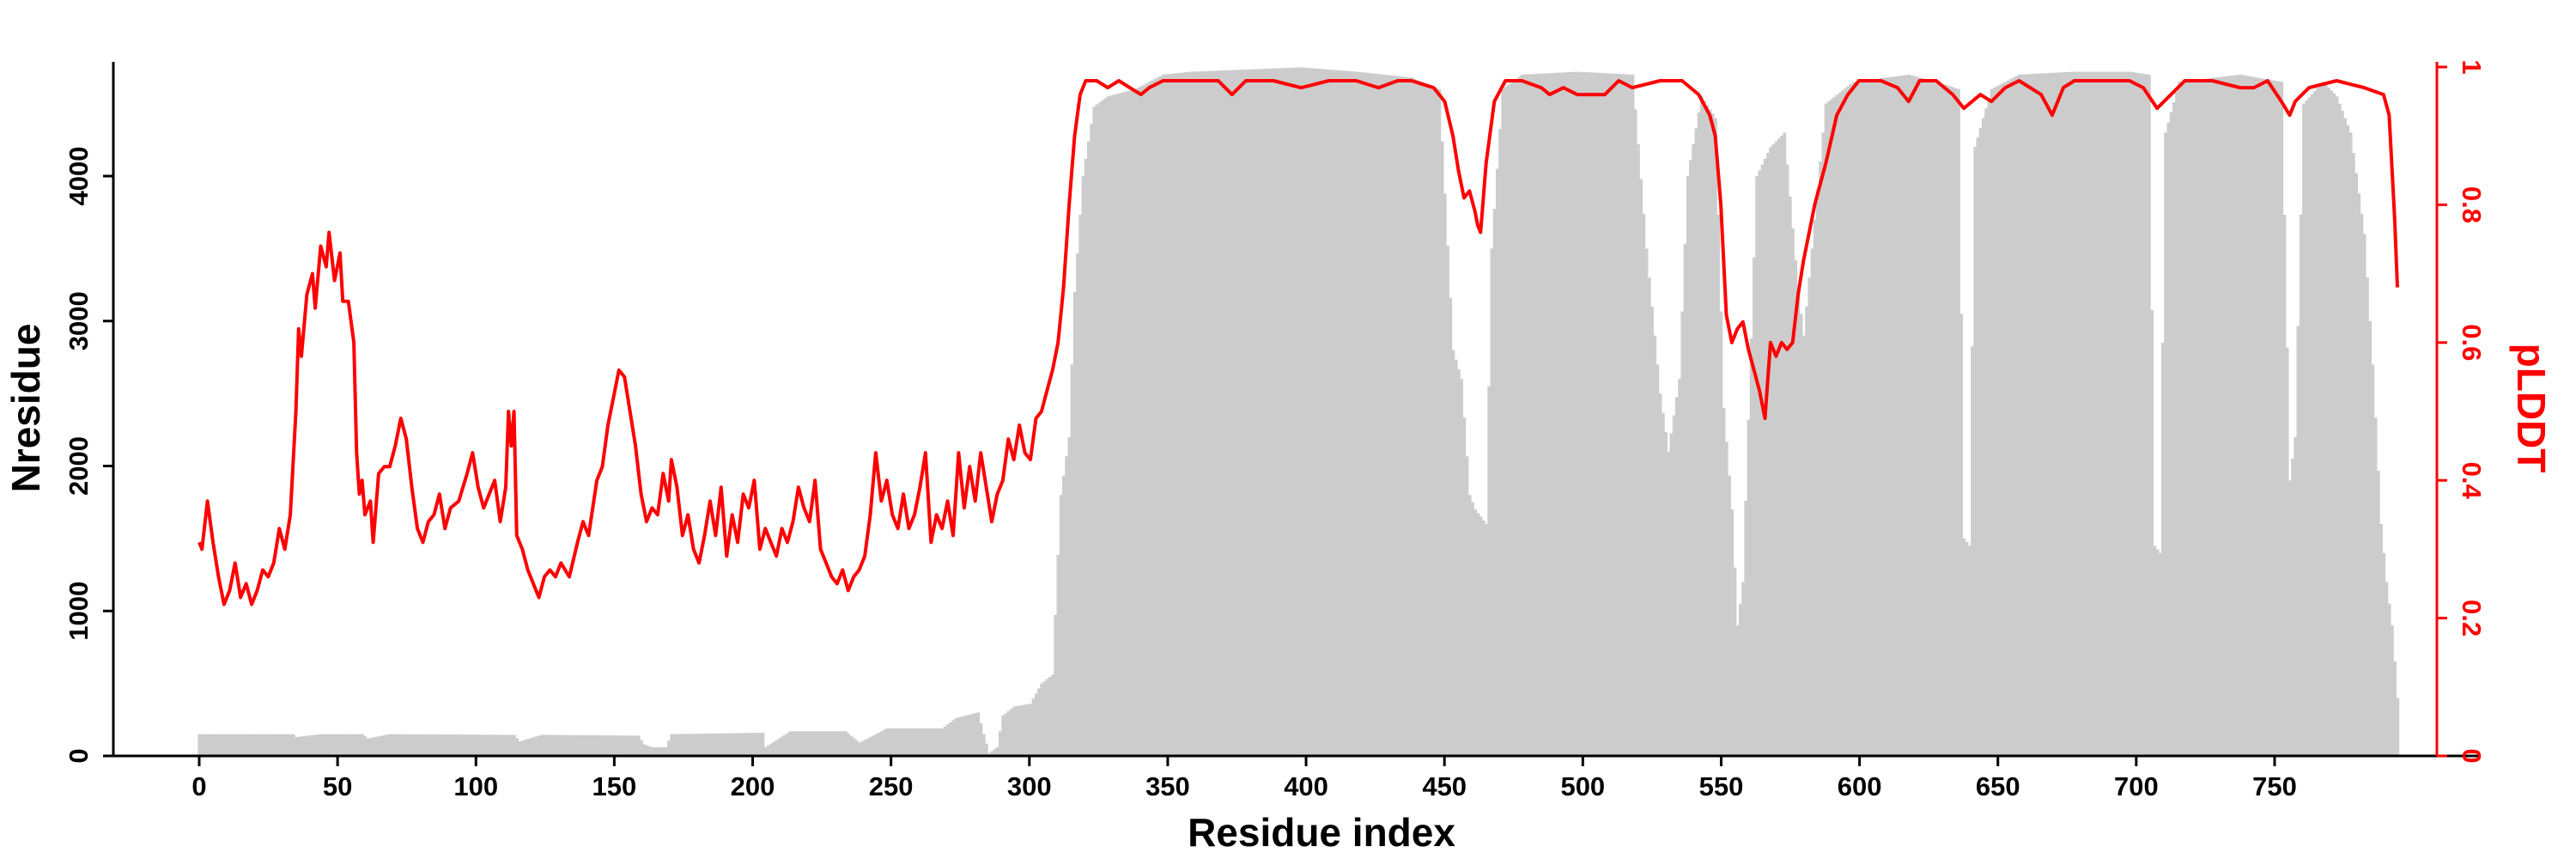 This screenshot has height=859, width=2576. Describe the element at coordinates (1583, 786) in the screenshot. I see `x-tick-label: 500` at that location.